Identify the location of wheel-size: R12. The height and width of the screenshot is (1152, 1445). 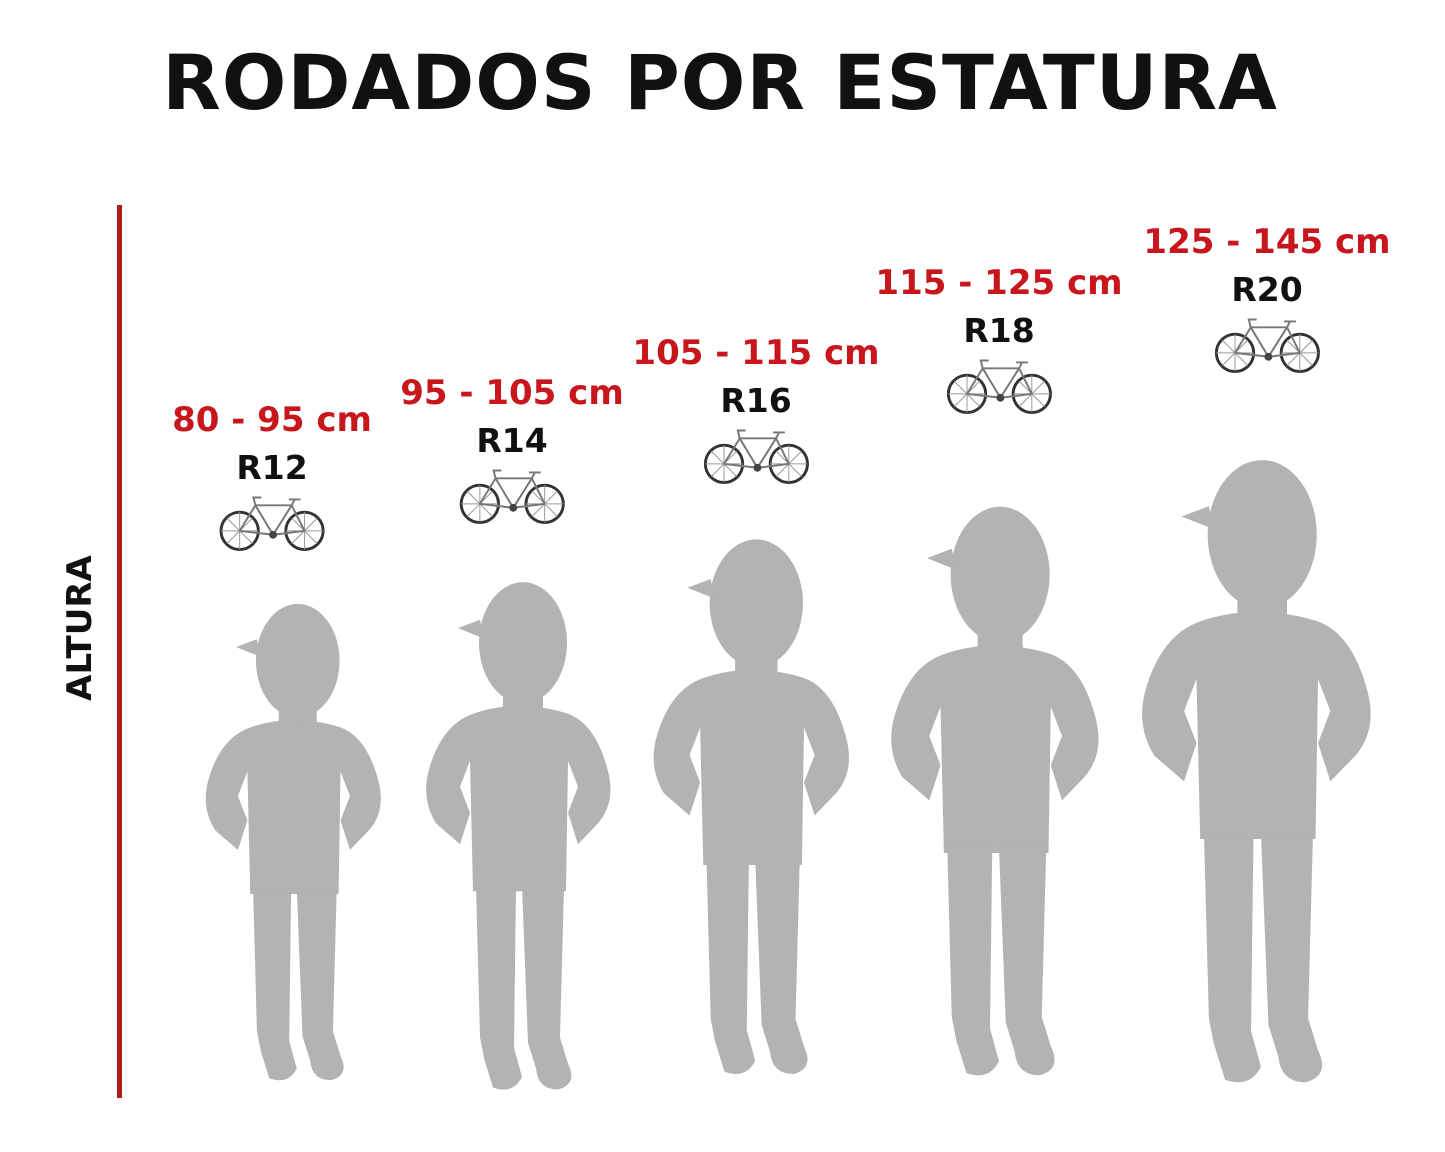
(272, 467).